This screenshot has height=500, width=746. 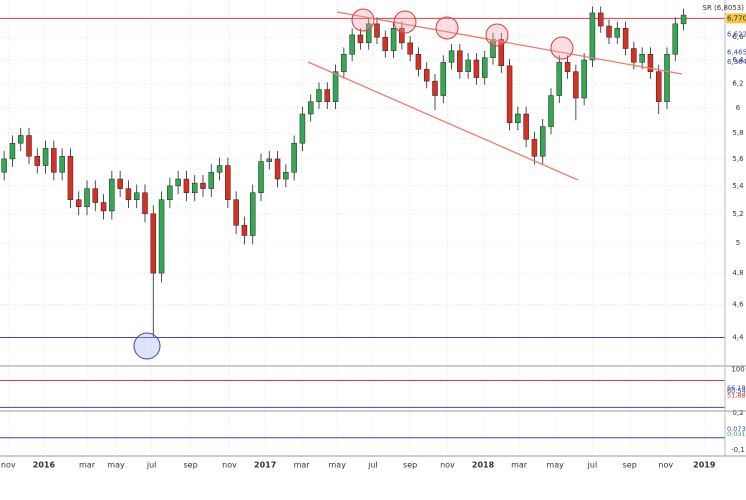 I want to click on y-tick-label: 5,4, so click(x=738, y=186).